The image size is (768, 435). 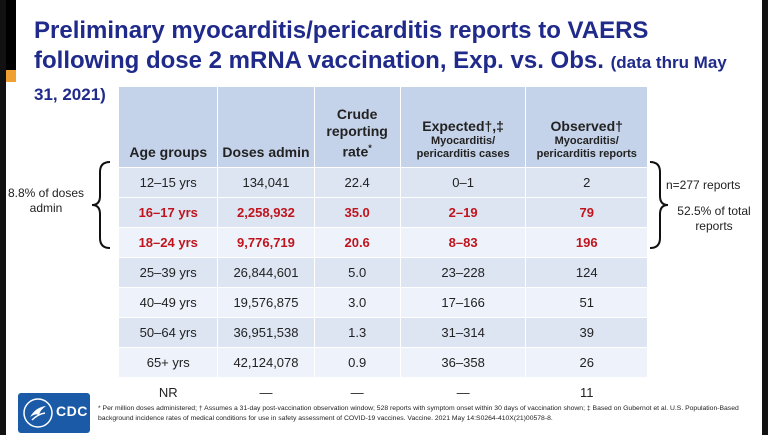 I want to click on table-row: 12–15 yrs 134,041 22.4 0–1 2, so click(x=382, y=182).